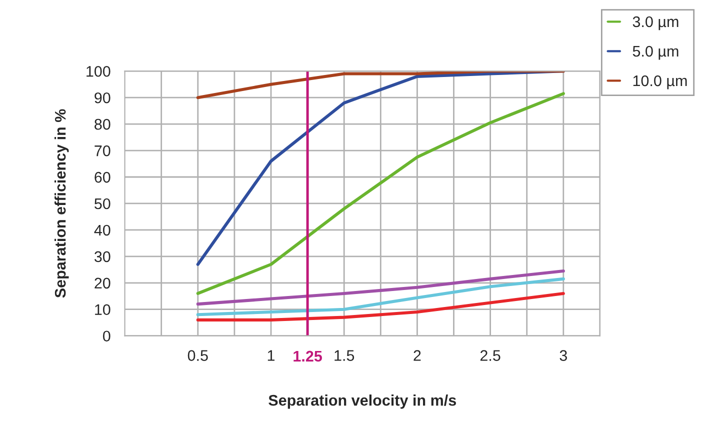  I want to click on y-tick-label: 80, so click(102, 124).